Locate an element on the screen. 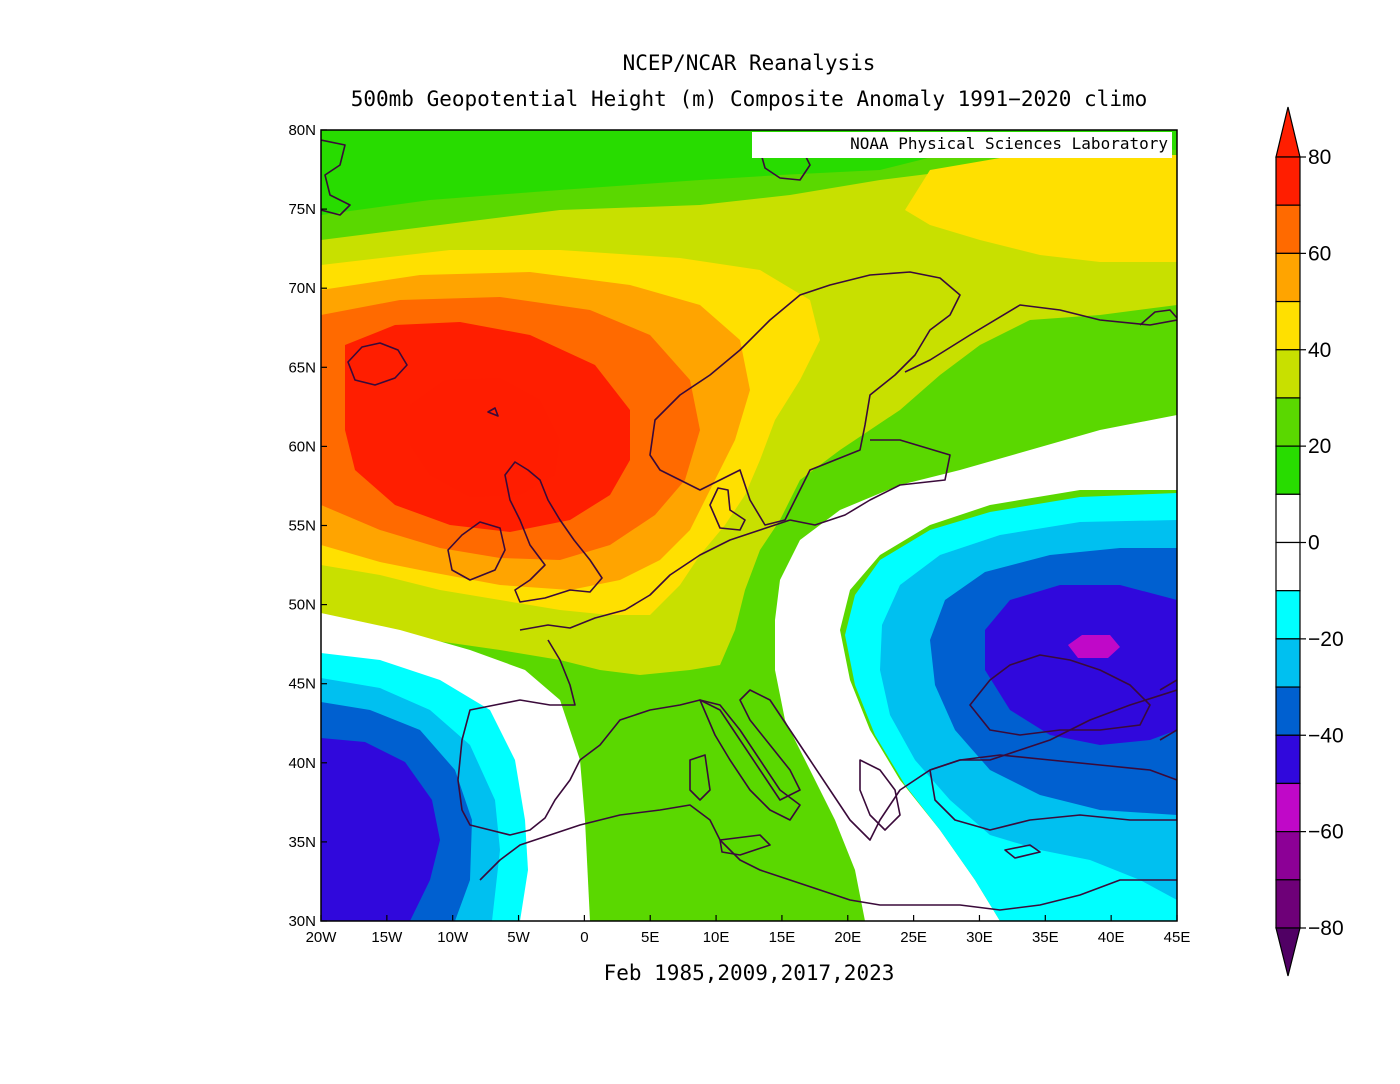  colorbar-label: 0 is located at coordinates (1314, 543).